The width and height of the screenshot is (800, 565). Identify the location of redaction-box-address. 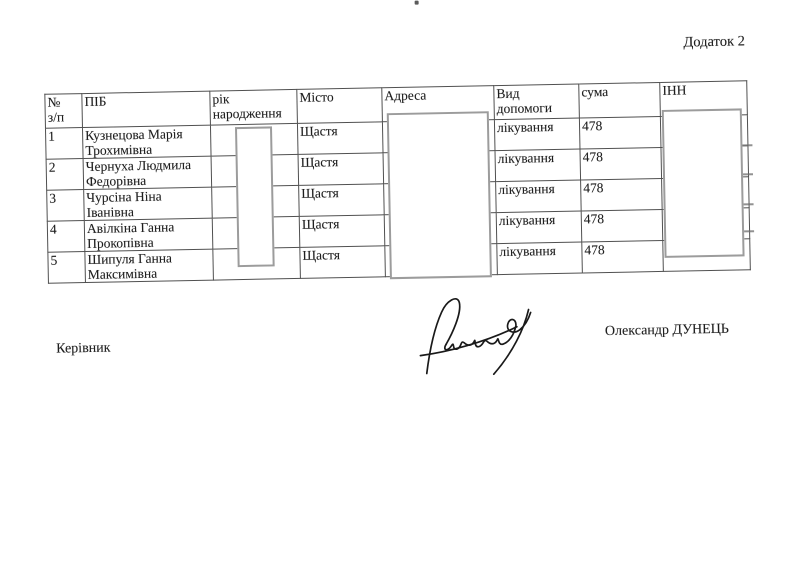
(439, 195).